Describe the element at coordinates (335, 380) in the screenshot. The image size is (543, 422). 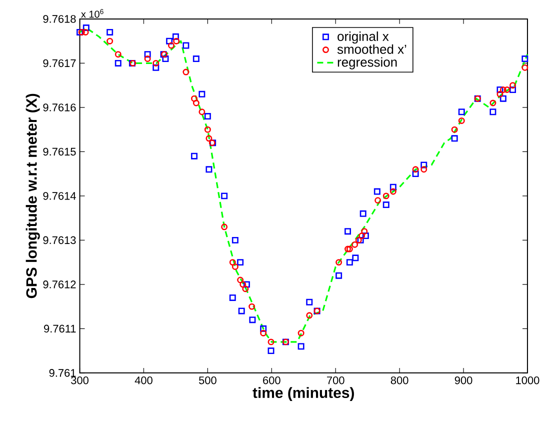
I see `x-tick-label: 700` at that location.